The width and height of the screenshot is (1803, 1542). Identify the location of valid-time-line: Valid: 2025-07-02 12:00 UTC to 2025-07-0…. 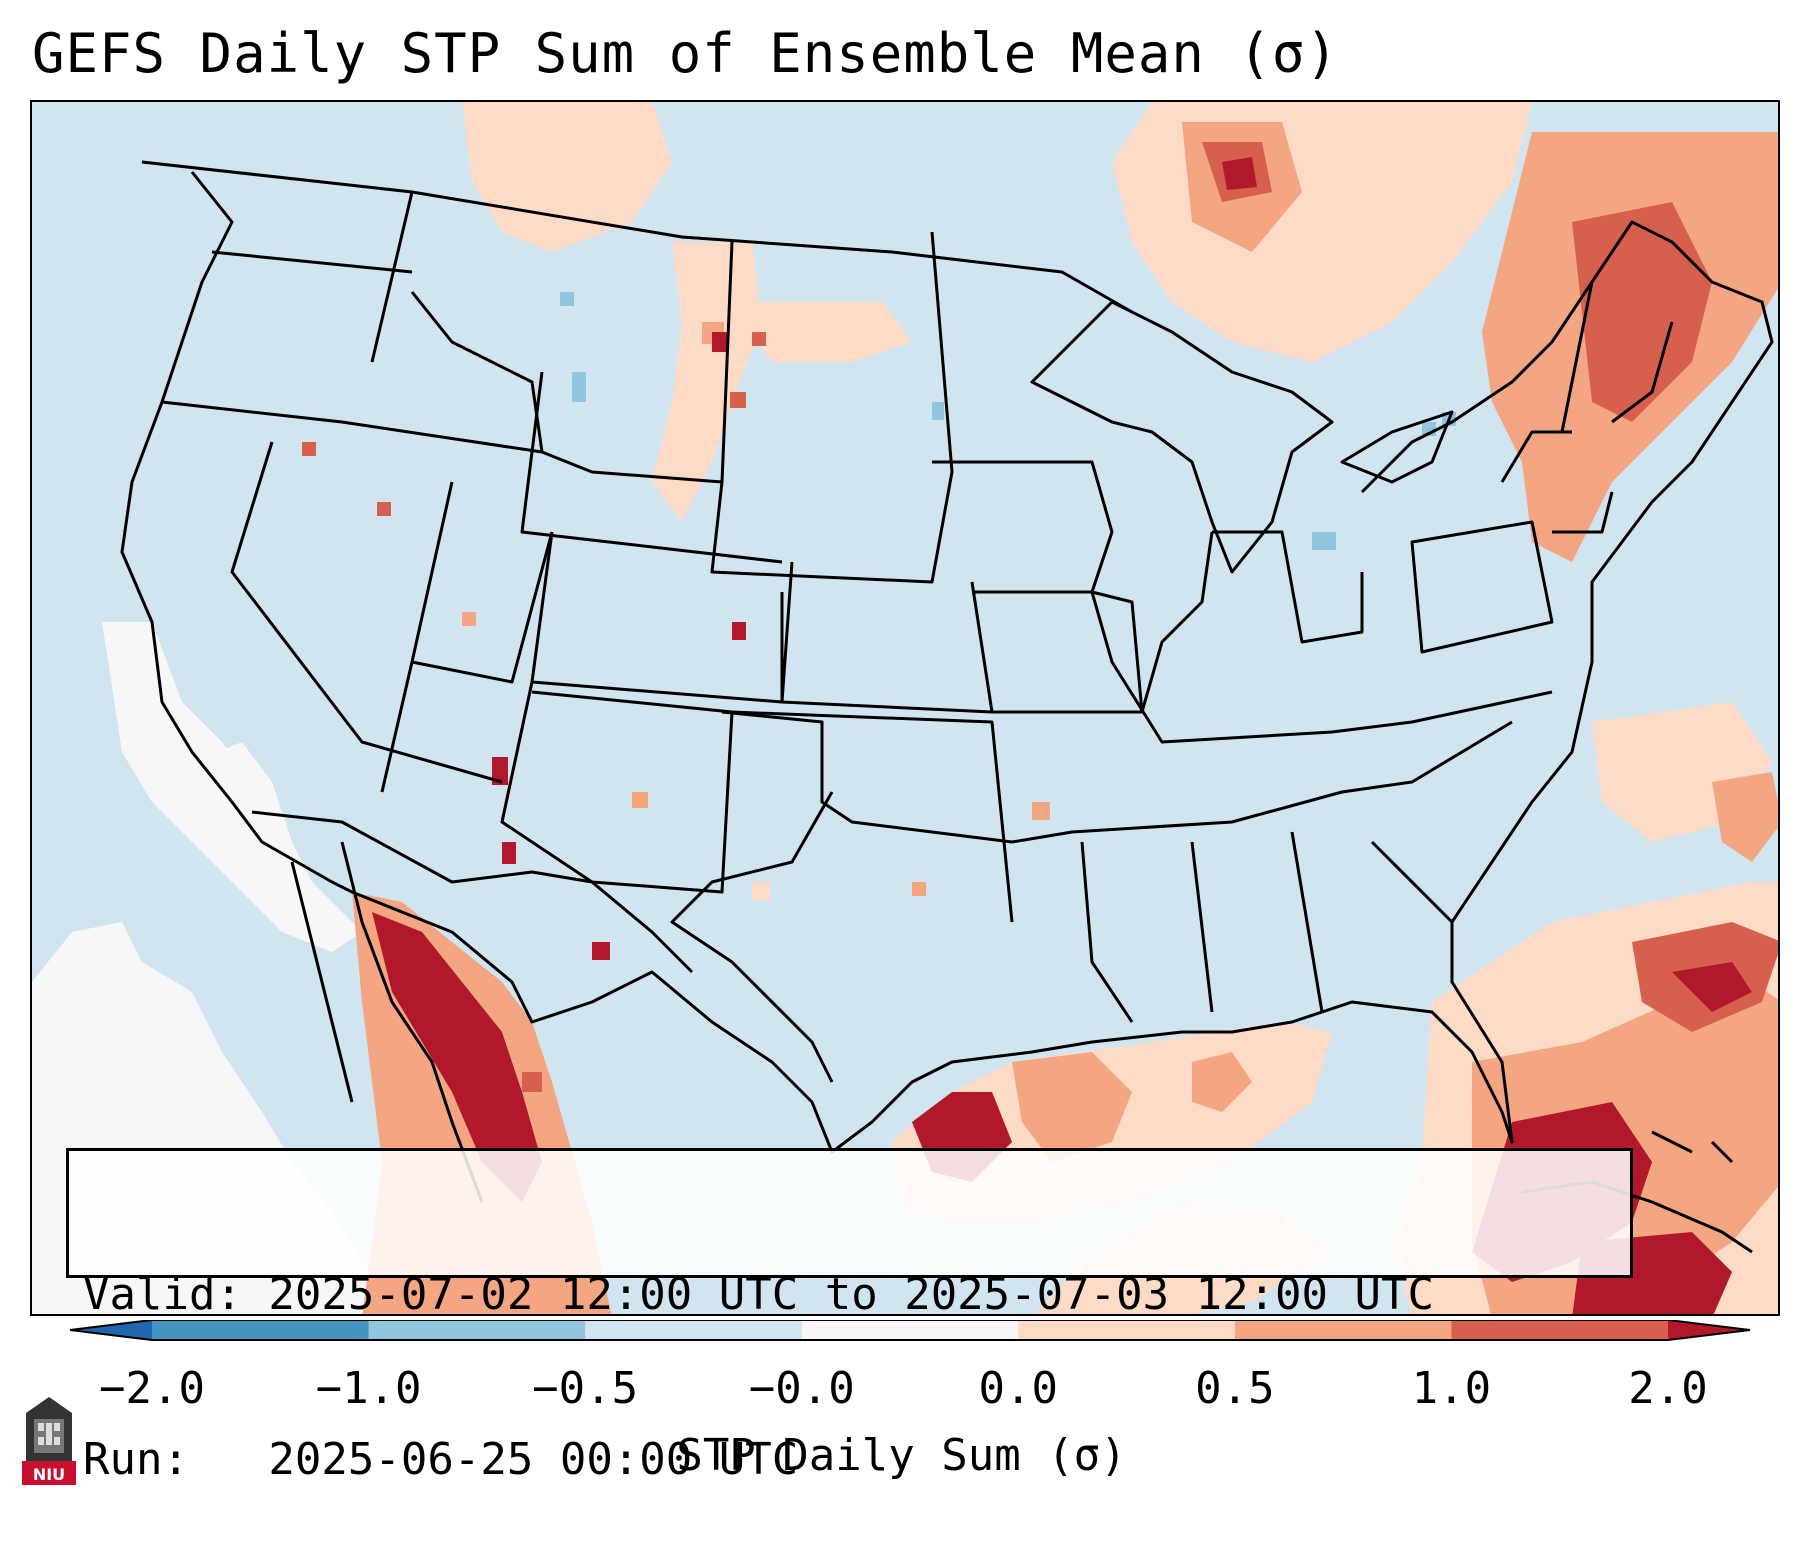
(759, 1294).